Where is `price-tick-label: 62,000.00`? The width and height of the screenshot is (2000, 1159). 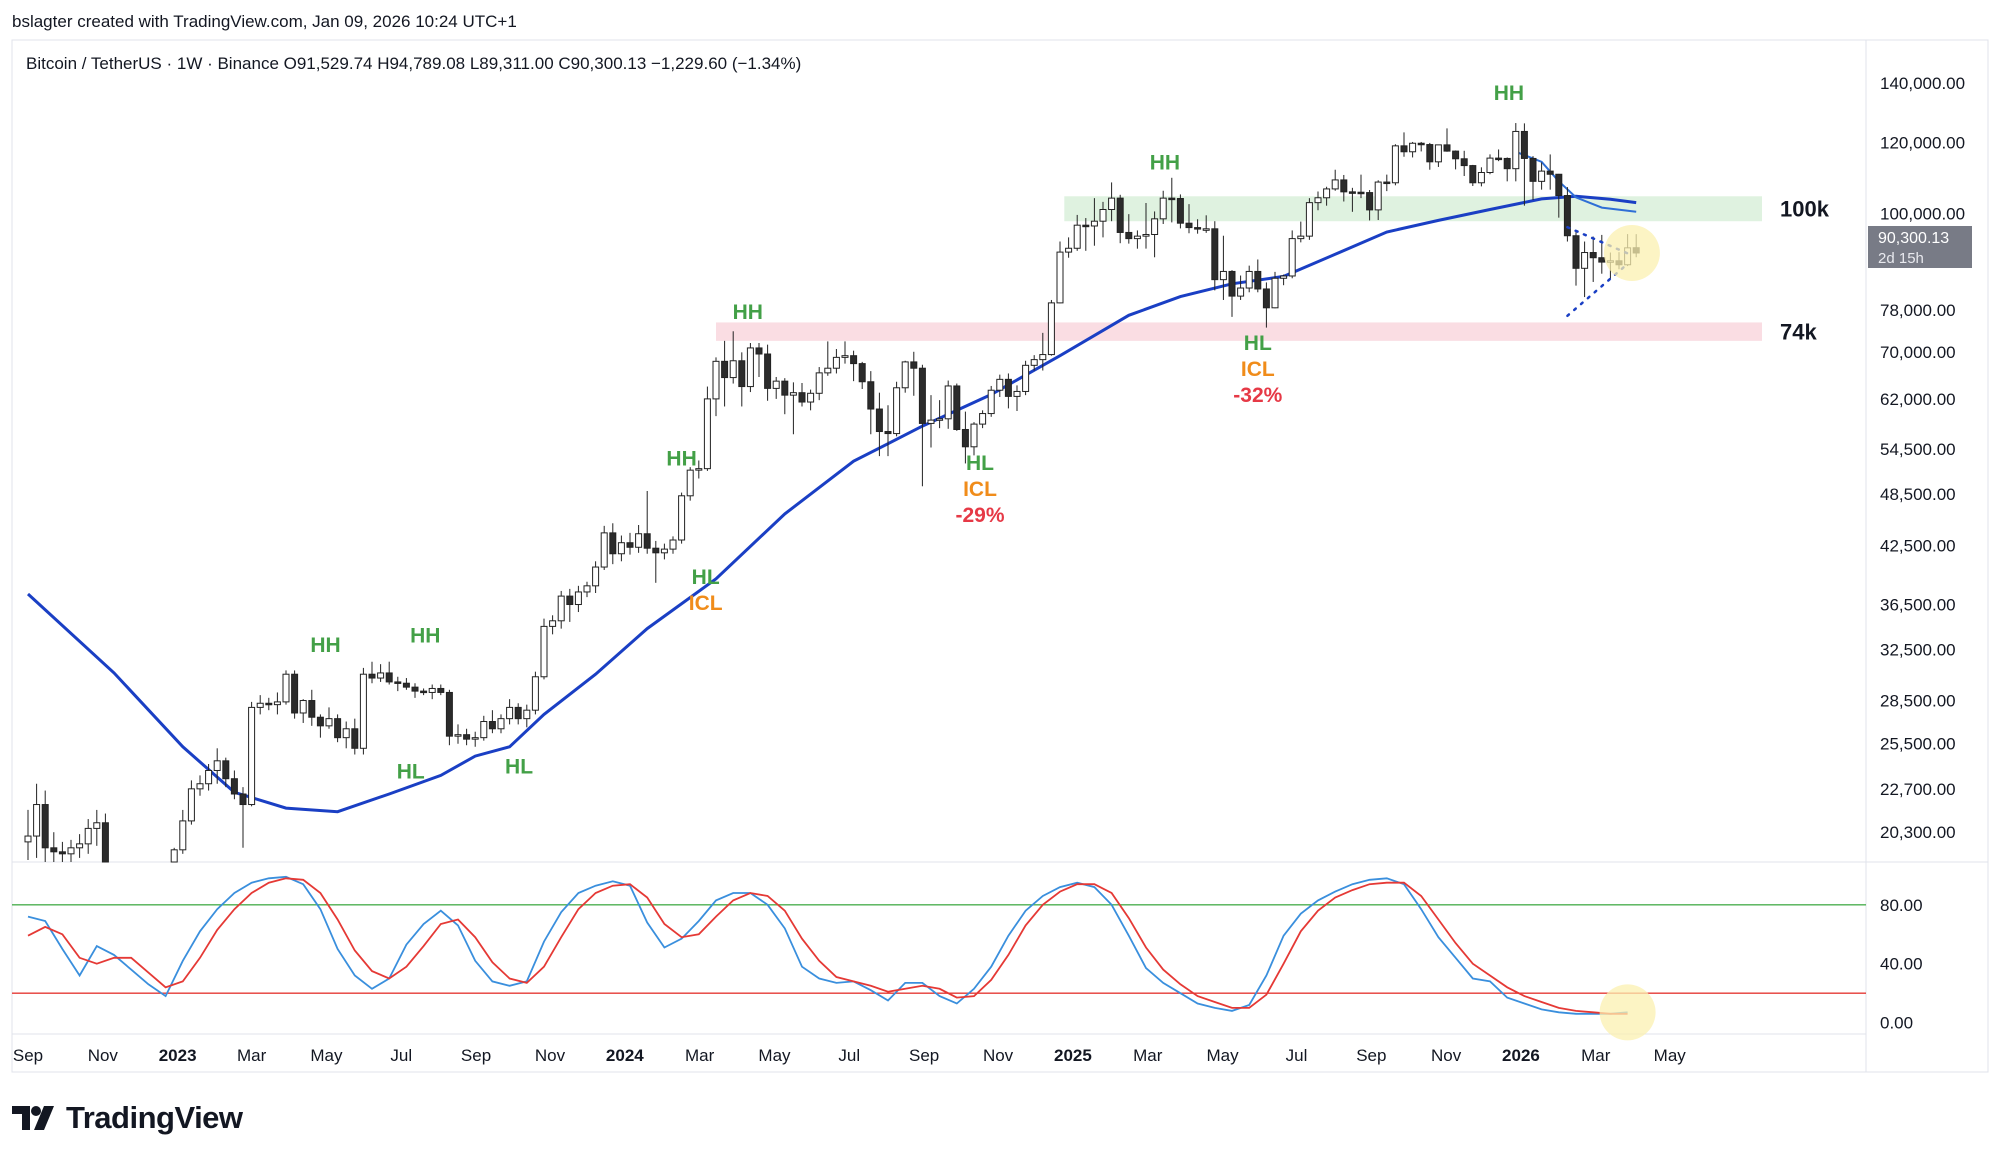 price-tick-label: 62,000.00 is located at coordinates (1918, 399).